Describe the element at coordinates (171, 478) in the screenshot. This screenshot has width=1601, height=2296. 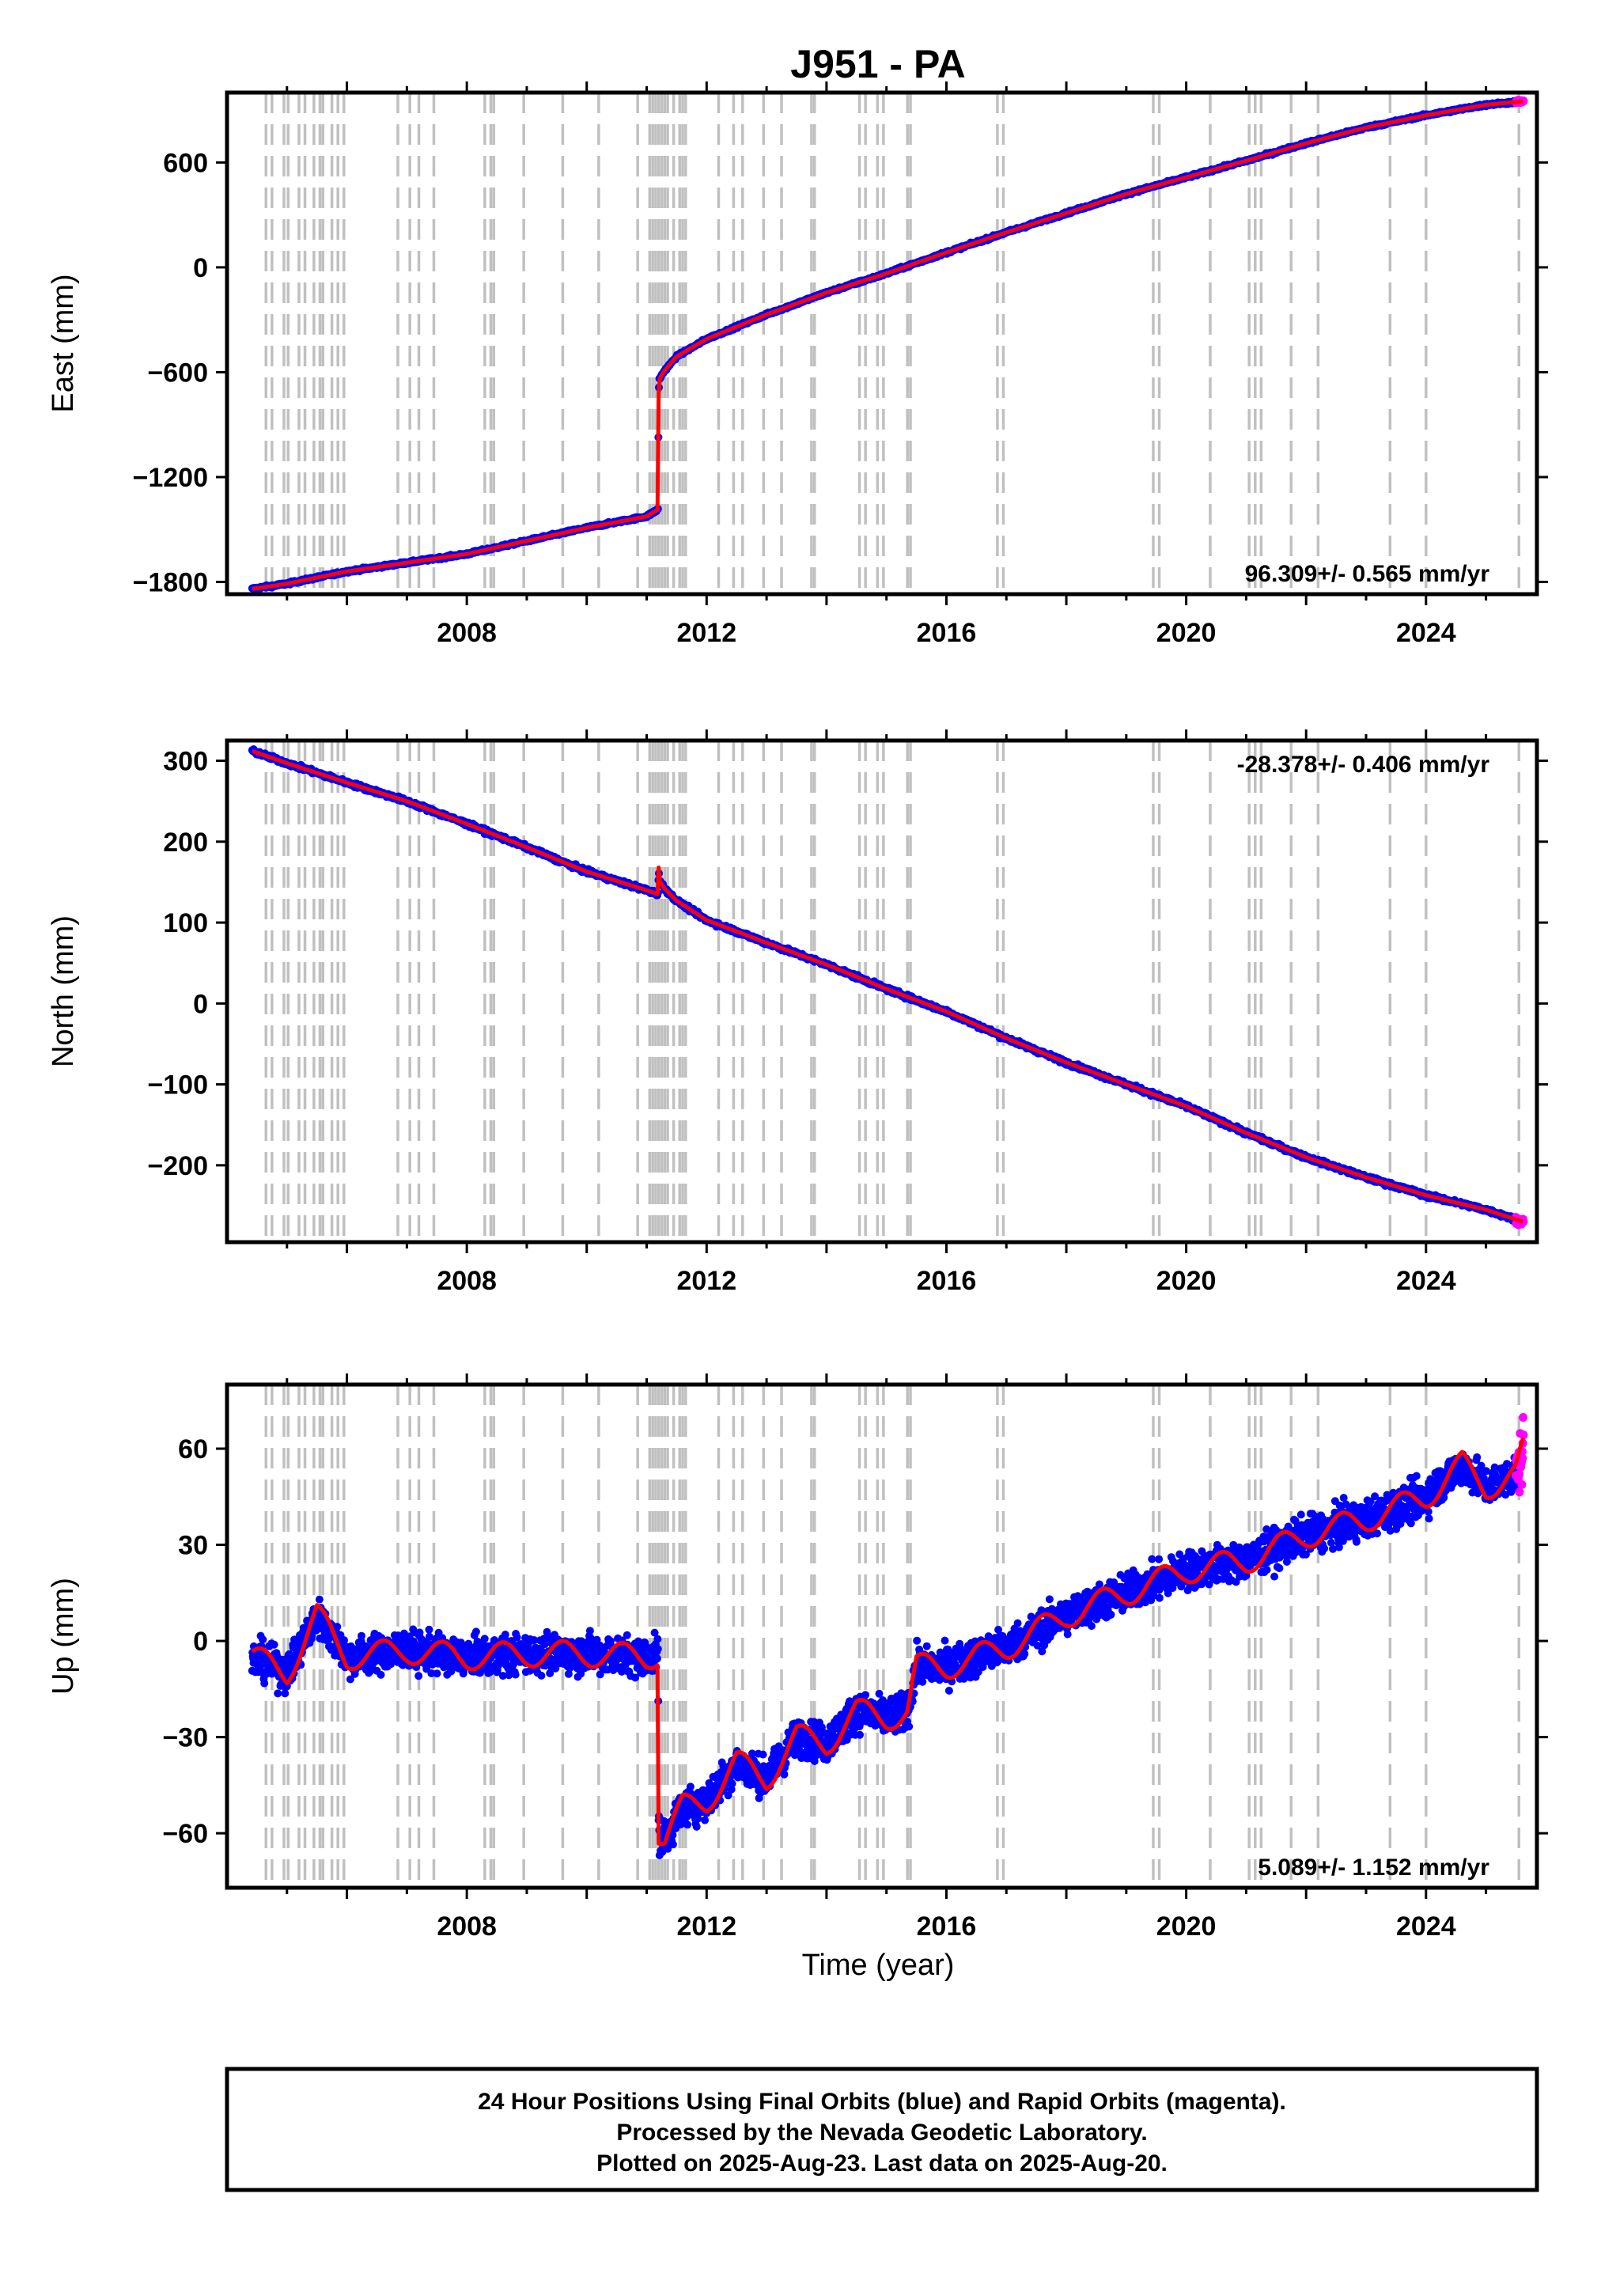
I see `y-tick-label: −1200` at that location.